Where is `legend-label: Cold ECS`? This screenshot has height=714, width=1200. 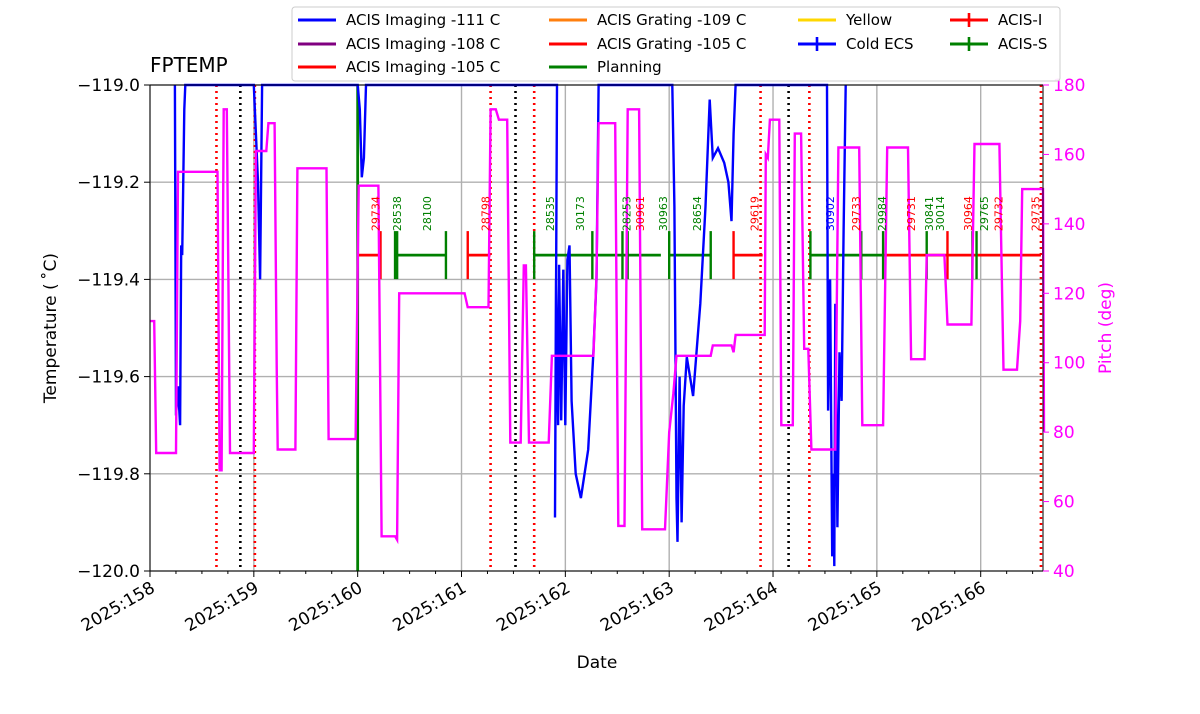 legend-label: Cold ECS is located at coordinates (880, 44).